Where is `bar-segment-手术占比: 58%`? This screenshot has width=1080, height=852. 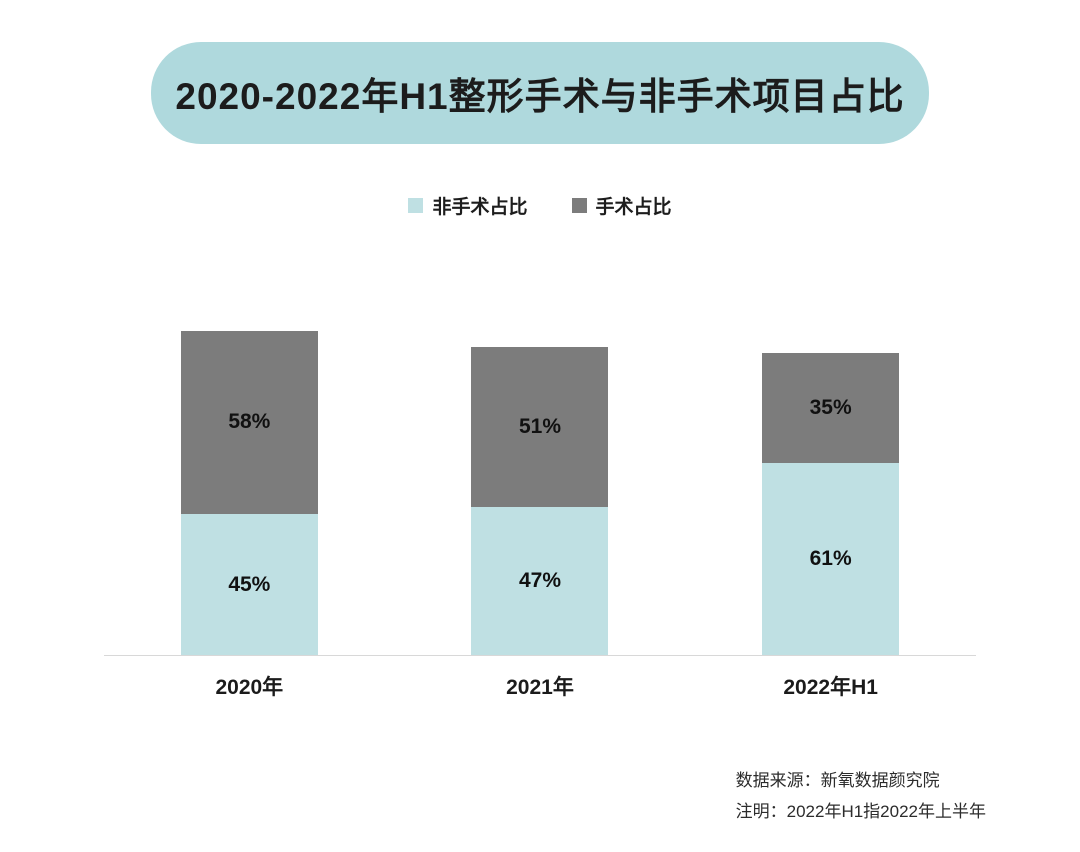
bar-segment-手术占比: 58% is located at coordinates (249, 422).